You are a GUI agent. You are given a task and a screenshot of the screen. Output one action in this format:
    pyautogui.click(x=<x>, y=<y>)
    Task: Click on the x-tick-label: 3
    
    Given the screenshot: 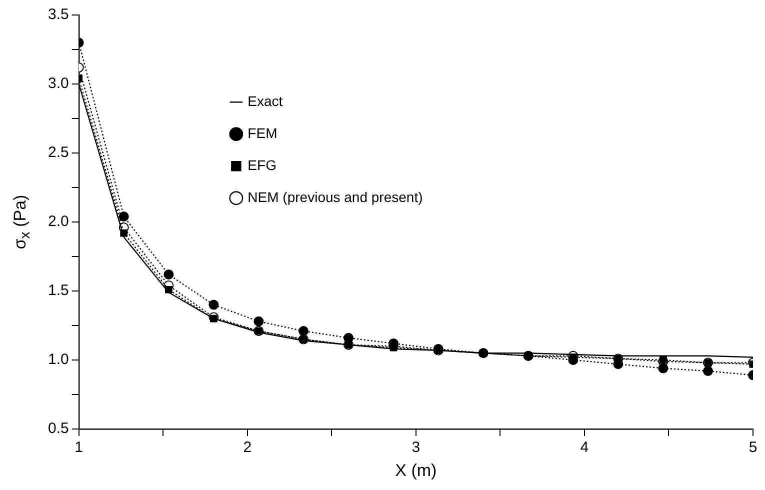 What is the action you would take?
    pyautogui.click(x=416, y=447)
    